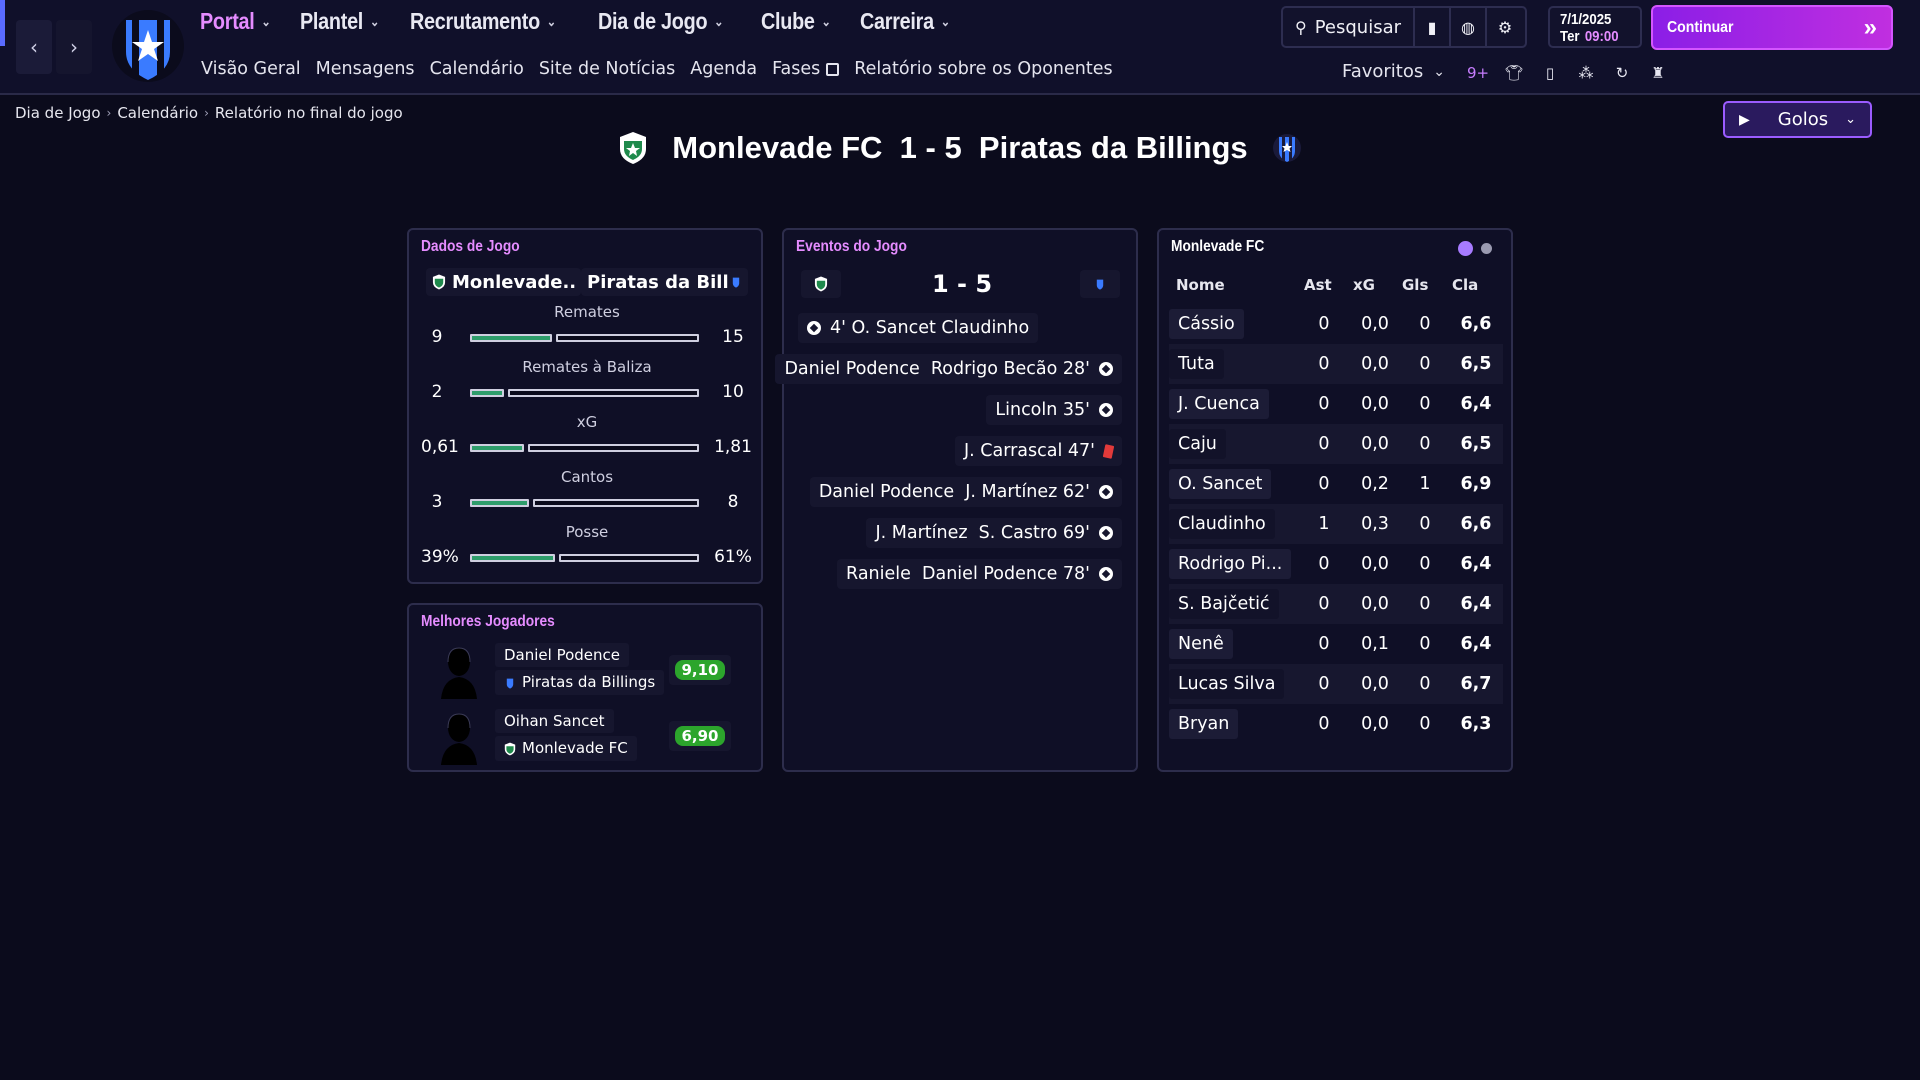 This screenshot has width=1920, height=1080. Describe the element at coordinates (1336, 524) in the screenshot. I see `table-row: Claudinho 1 0,3 0 6,6` at that location.